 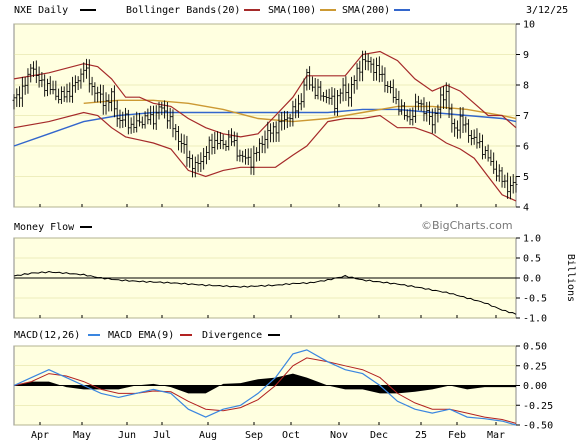 I want to click on divergence-label: Divergence, so click(x=232, y=335).